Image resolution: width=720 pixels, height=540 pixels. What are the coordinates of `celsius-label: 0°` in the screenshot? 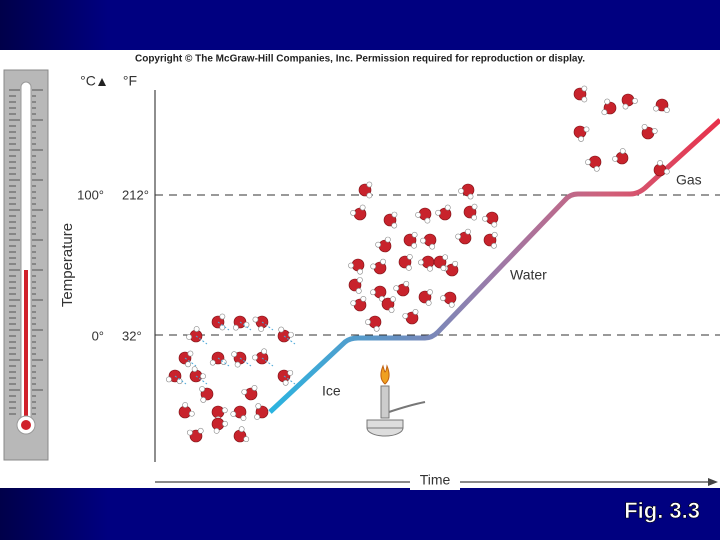 It's located at (98, 335).